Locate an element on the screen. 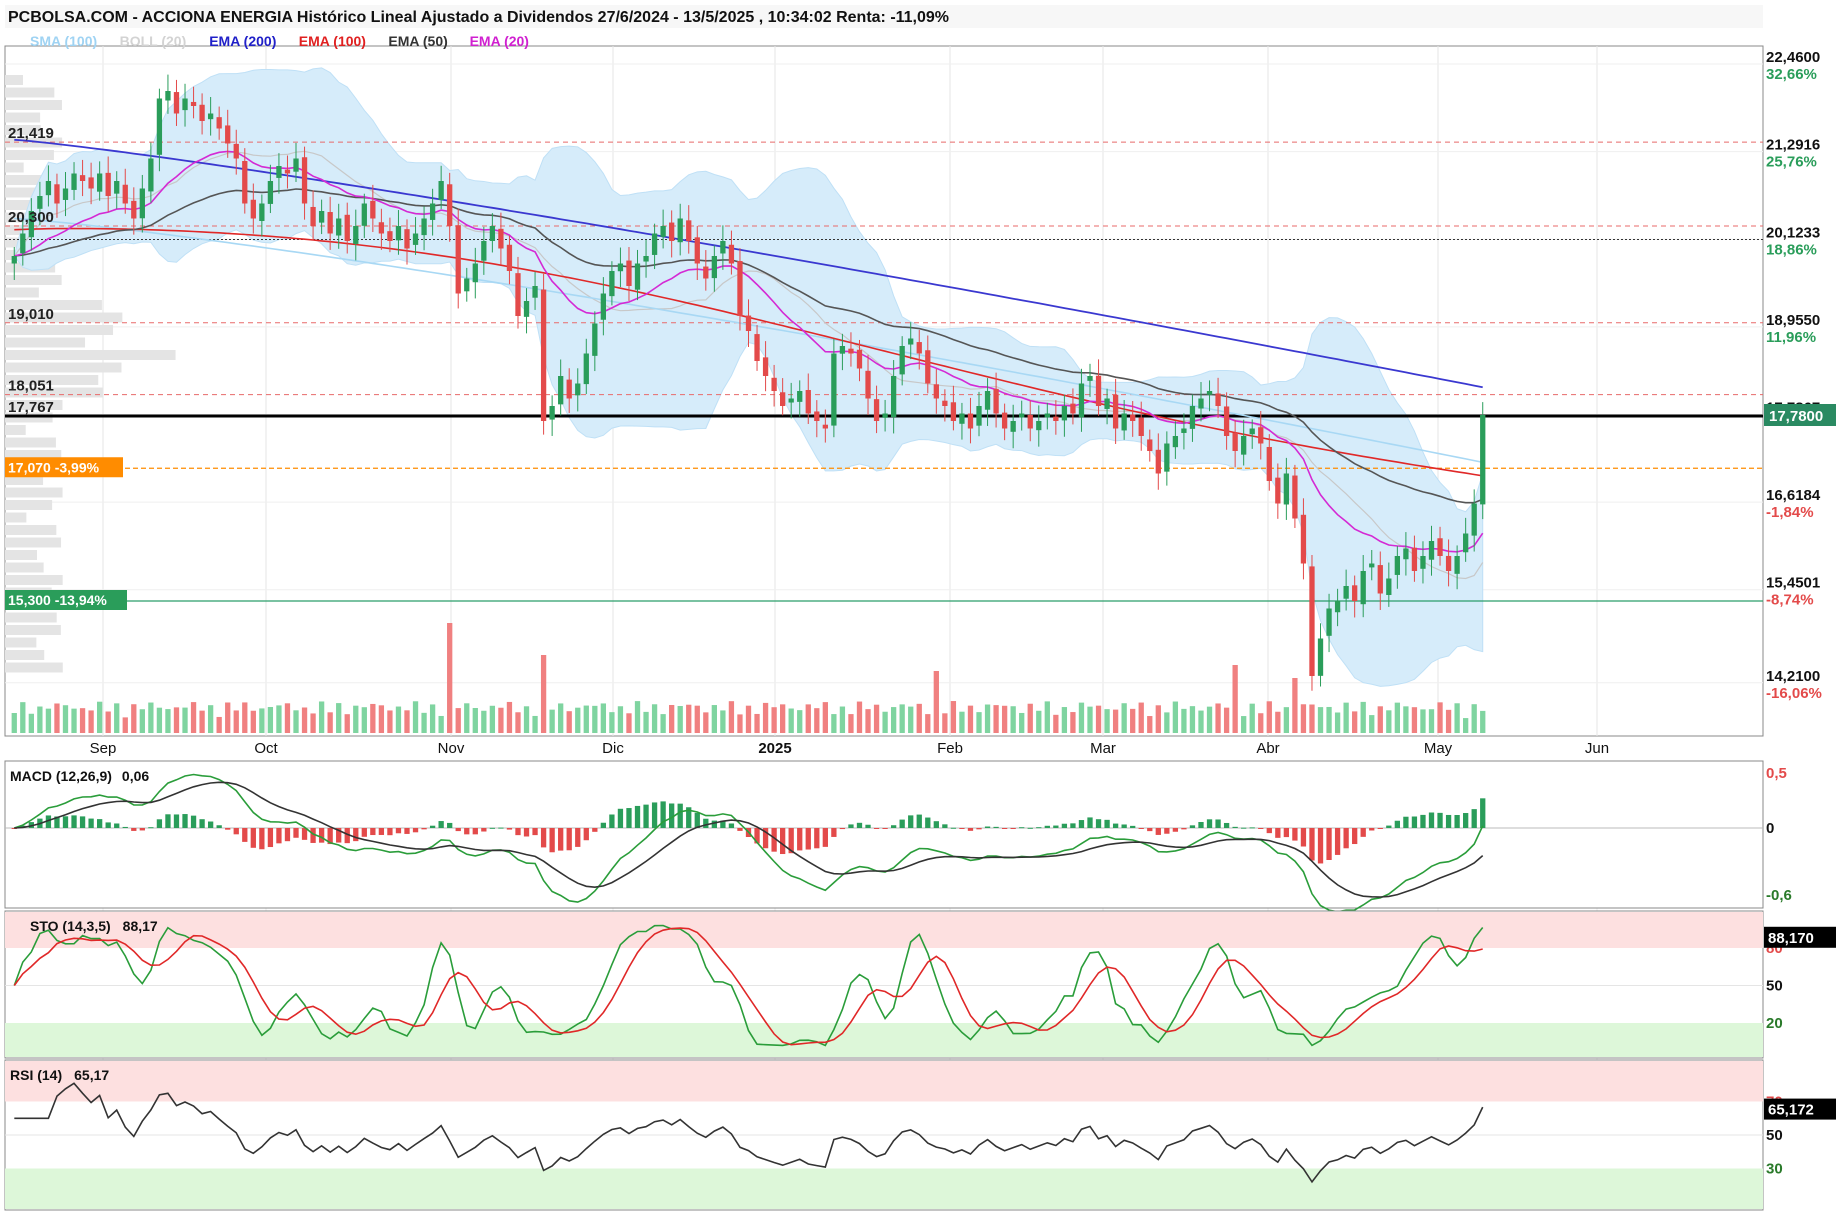  rsi-panel: RSI (14)65,17 70503065,172 is located at coordinates (920, 1135).